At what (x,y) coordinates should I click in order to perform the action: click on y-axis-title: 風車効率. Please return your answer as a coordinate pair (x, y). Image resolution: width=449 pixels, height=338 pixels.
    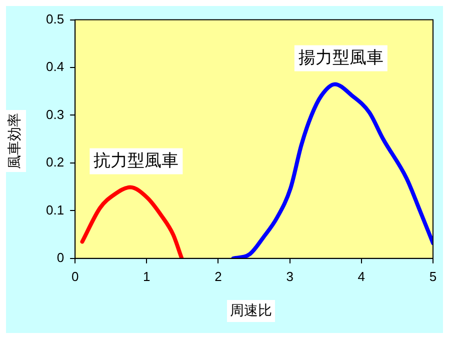
    Looking at the image, I should click on (15, 141).